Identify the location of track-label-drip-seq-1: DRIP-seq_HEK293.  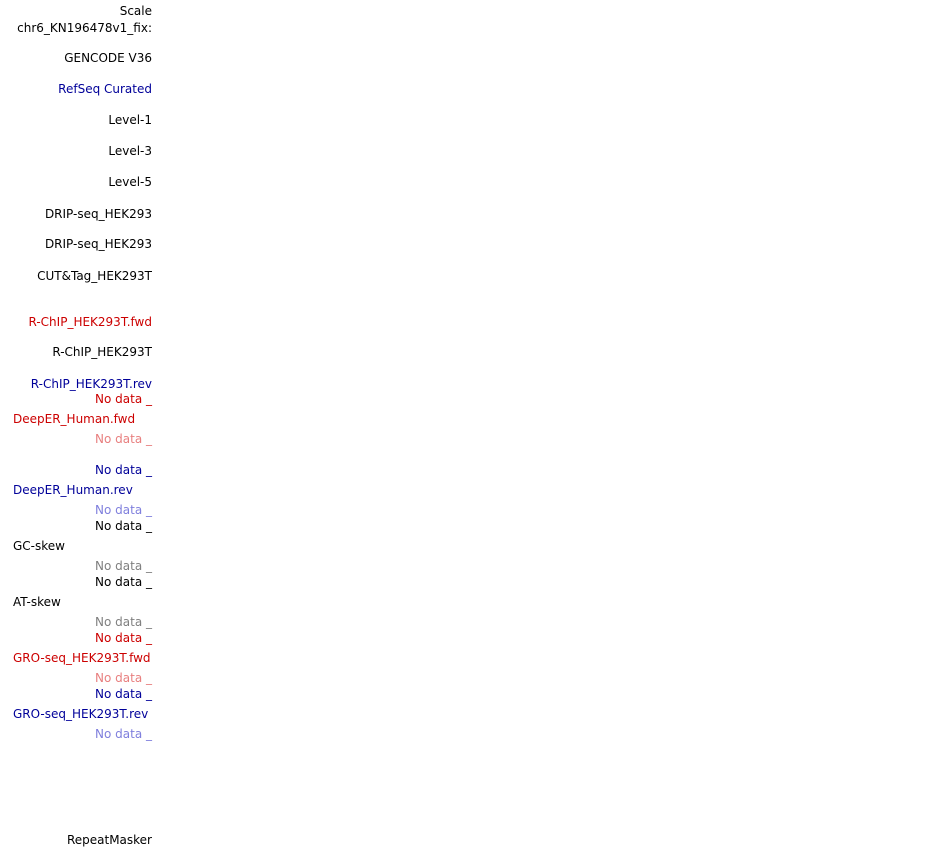
(98, 214).